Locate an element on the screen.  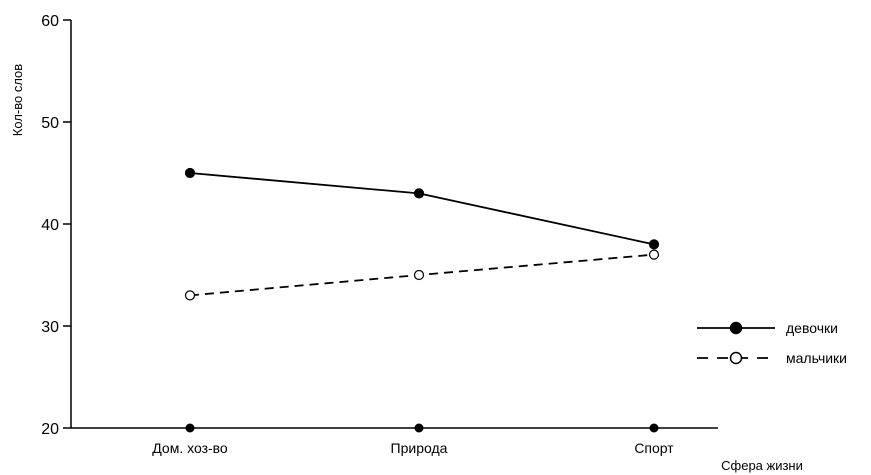
baseline-markers is located at coordinates (422, 428).